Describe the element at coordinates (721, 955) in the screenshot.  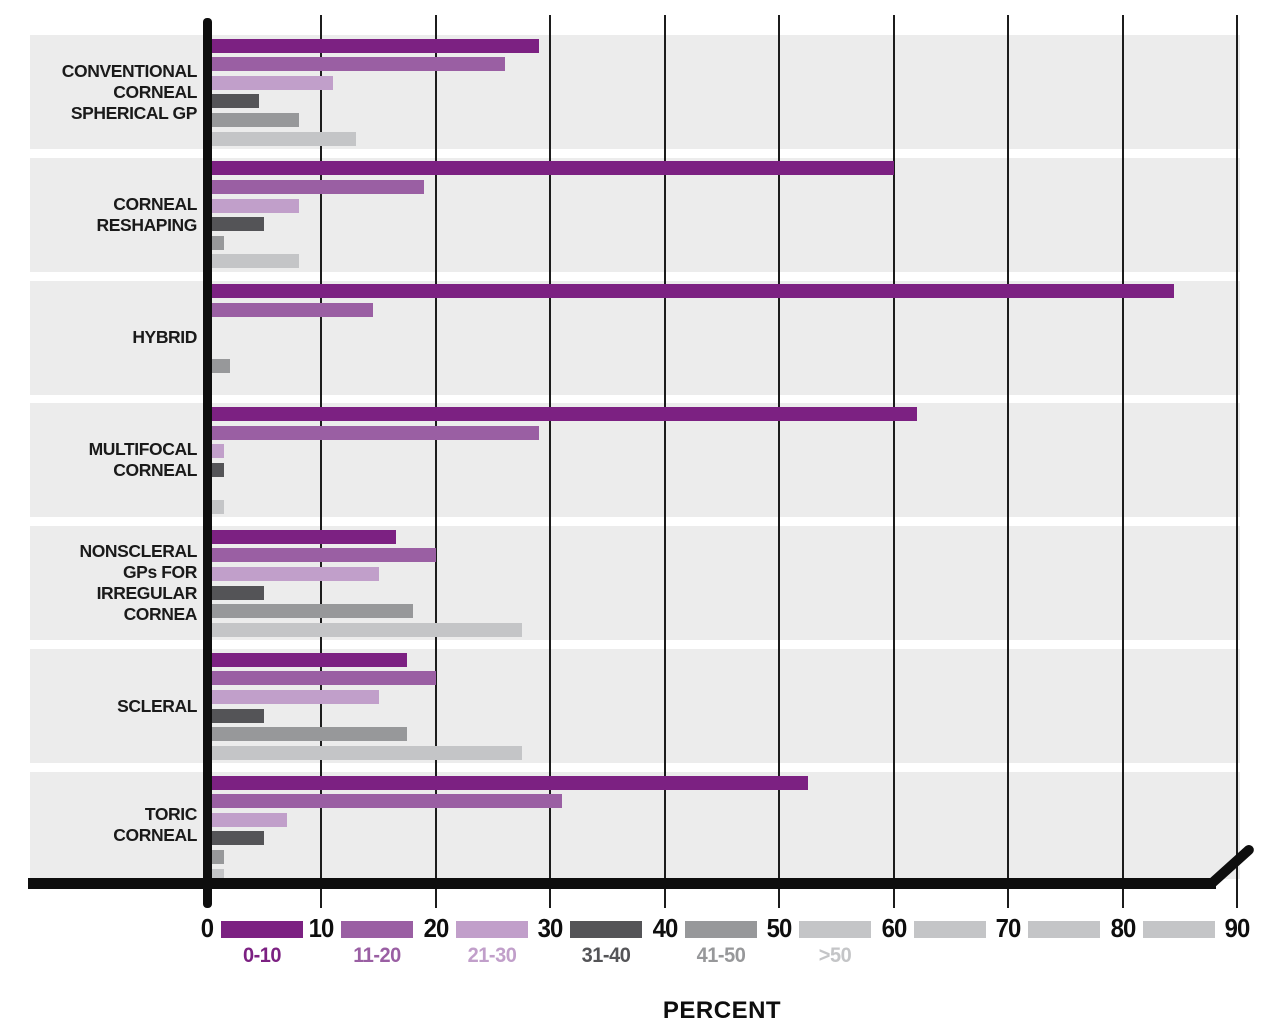
I see `legend-label: 41-50` at that location.